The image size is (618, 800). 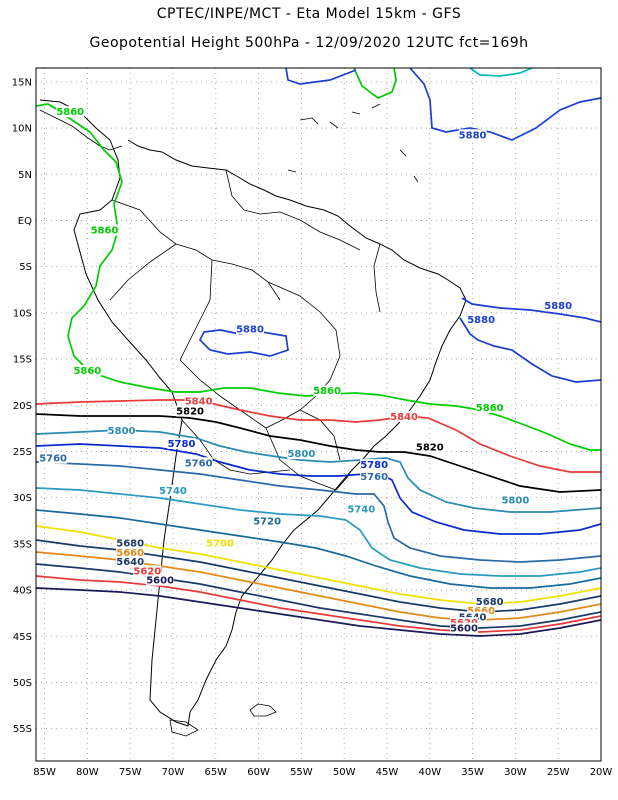 What do you see at coordinates (601, 772) in the screenshot?
I see `lon-tick-label: 20W` at bounding box center [601, 772].